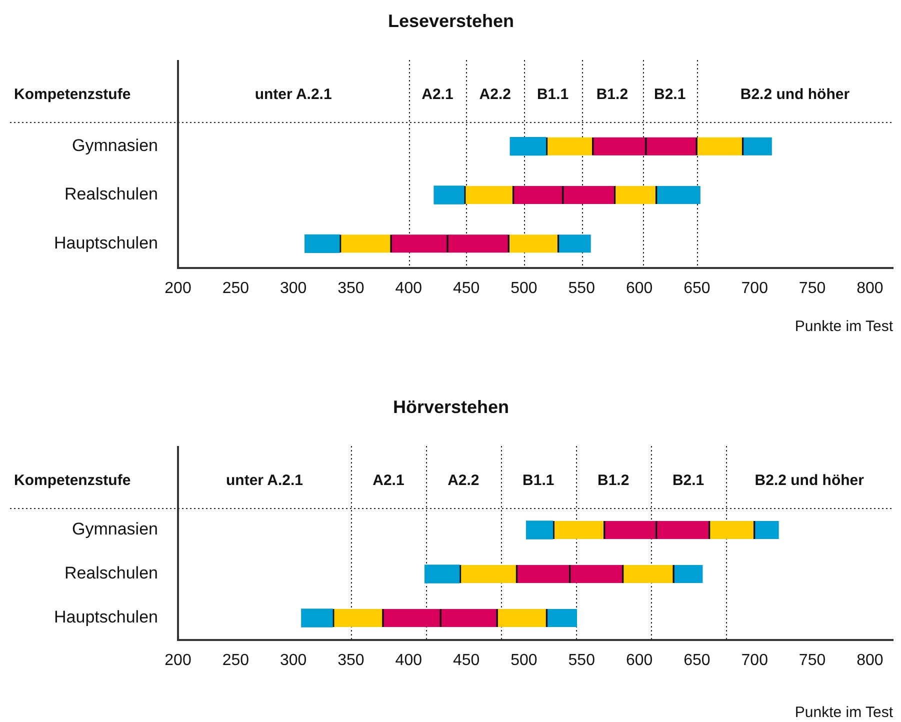  What do you see at coordinates (451, 20) in the screenshot?
I see `chart-title: Leseverstehen` at bounding box center [451, 20].